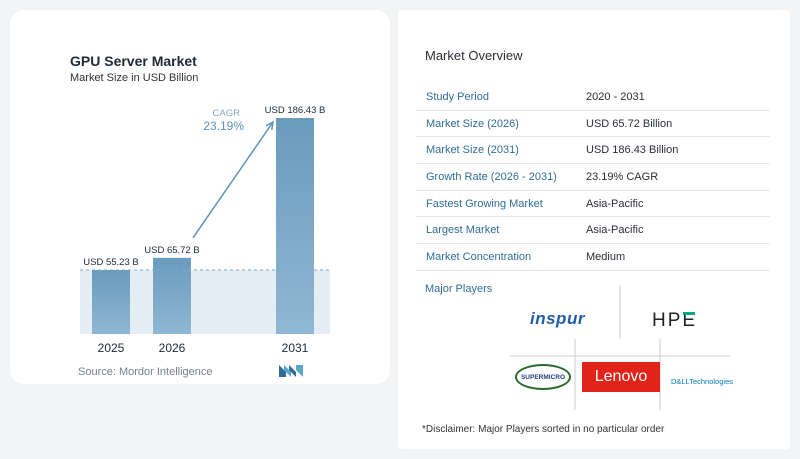 The image size is (800, 459). What do you see at coordinates (615, 96) in the screenshot?
I see `overview-value: 2020 - 2031` at bounding box center [615, 96].